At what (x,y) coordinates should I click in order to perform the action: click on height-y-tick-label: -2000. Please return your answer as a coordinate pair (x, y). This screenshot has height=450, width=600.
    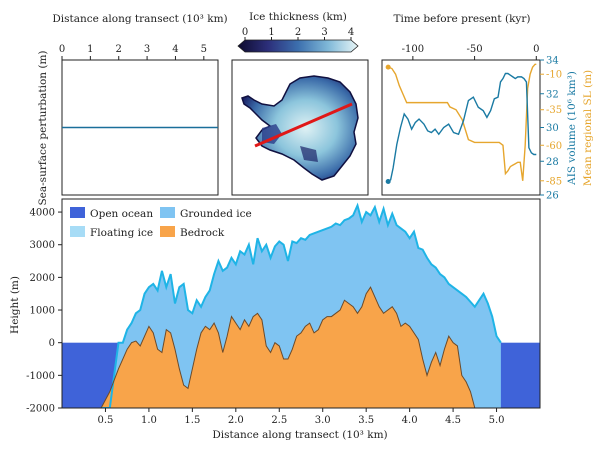
    Looking at the image, I should click on (40, 409).